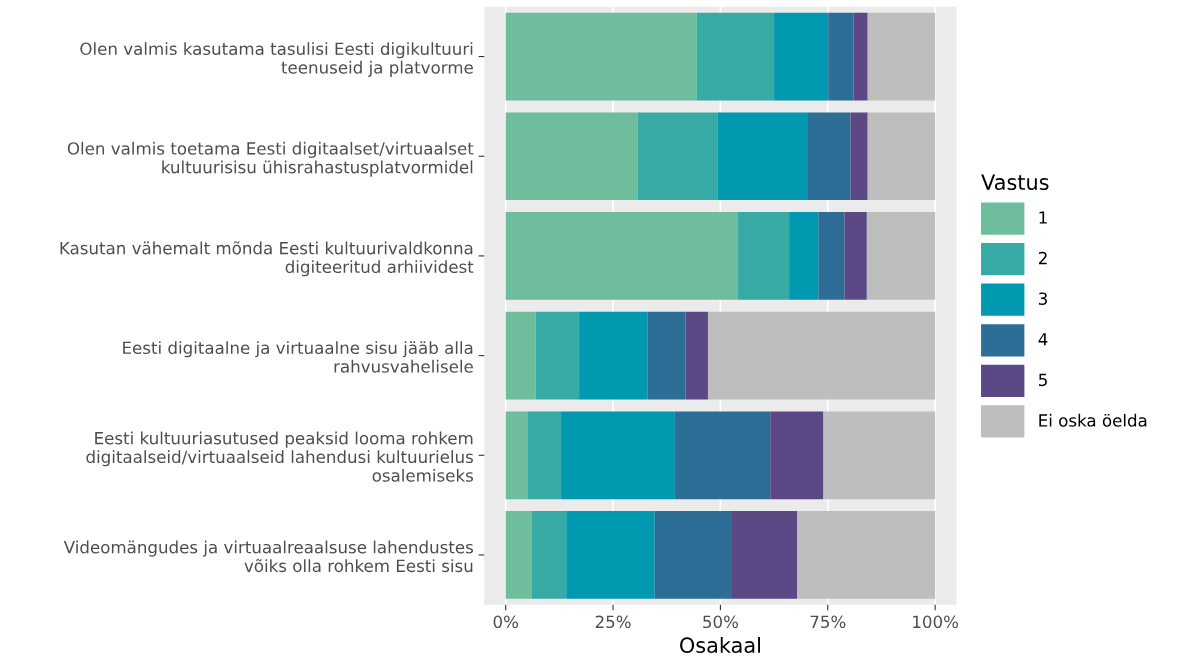 Image resolution: width=1181 pixels, height=672 pixels. I want to click on y-tick-label: Eesti digitaalne ja virtuaalne sisu jääb alla rahvusvahelisele, so click(298, 357).